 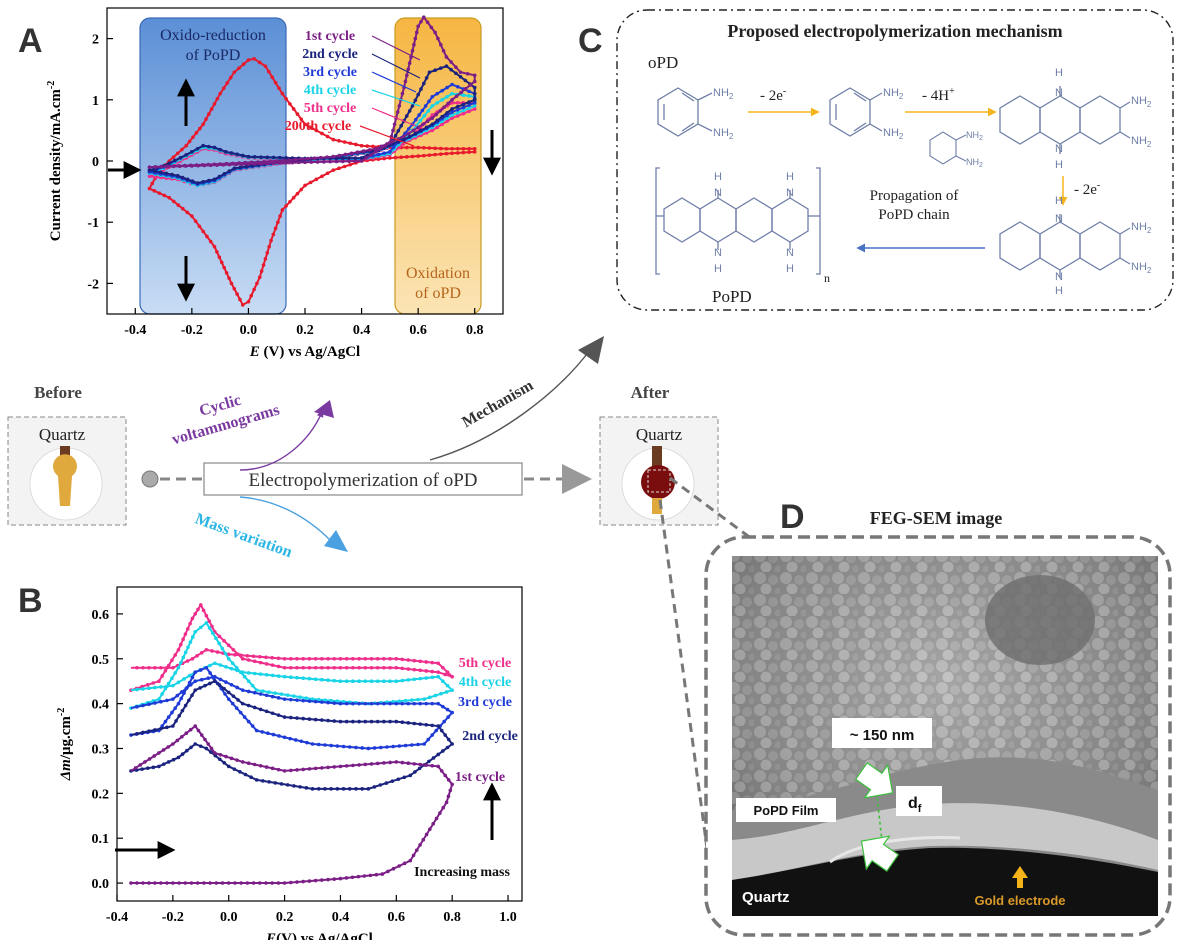 What do you see at coordinates (773, 95) in the screenshot?
I see `step1-label: - 2e-` at bounding box center [773, 95].